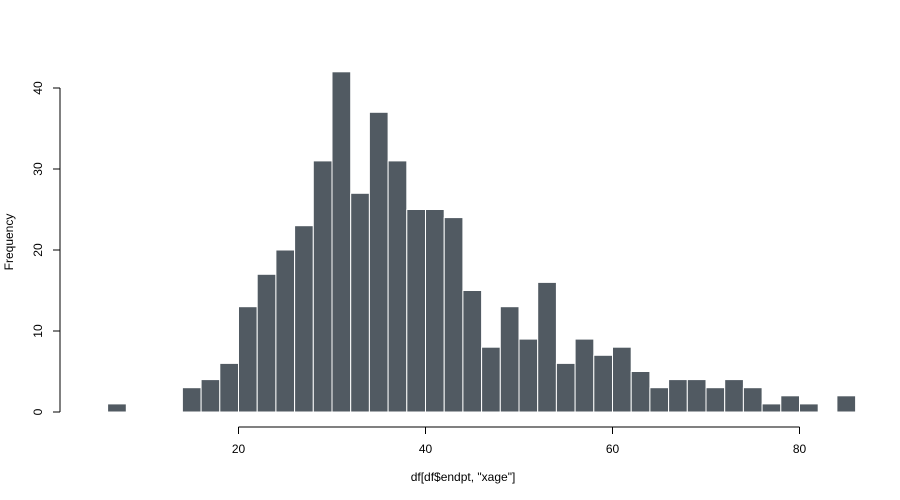 This screenshot has width=900, height=500. I want to click on x-axis: 20 40 60 80, so click(519, 441).